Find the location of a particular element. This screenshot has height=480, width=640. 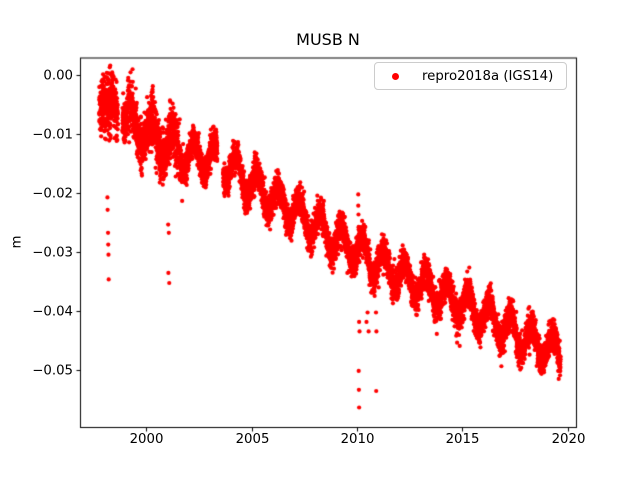

y-tick-label: 0.00 is located at coordinates (58, 75).